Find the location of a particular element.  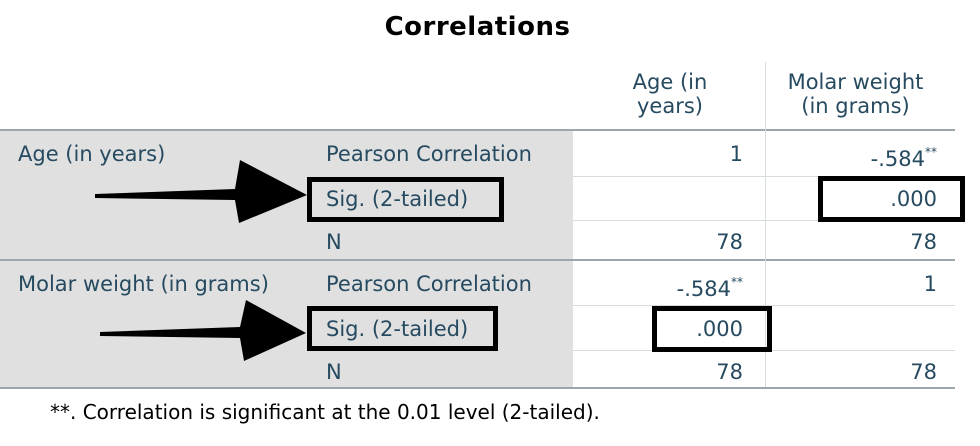

col-divider is located at coordinates (765, 224).